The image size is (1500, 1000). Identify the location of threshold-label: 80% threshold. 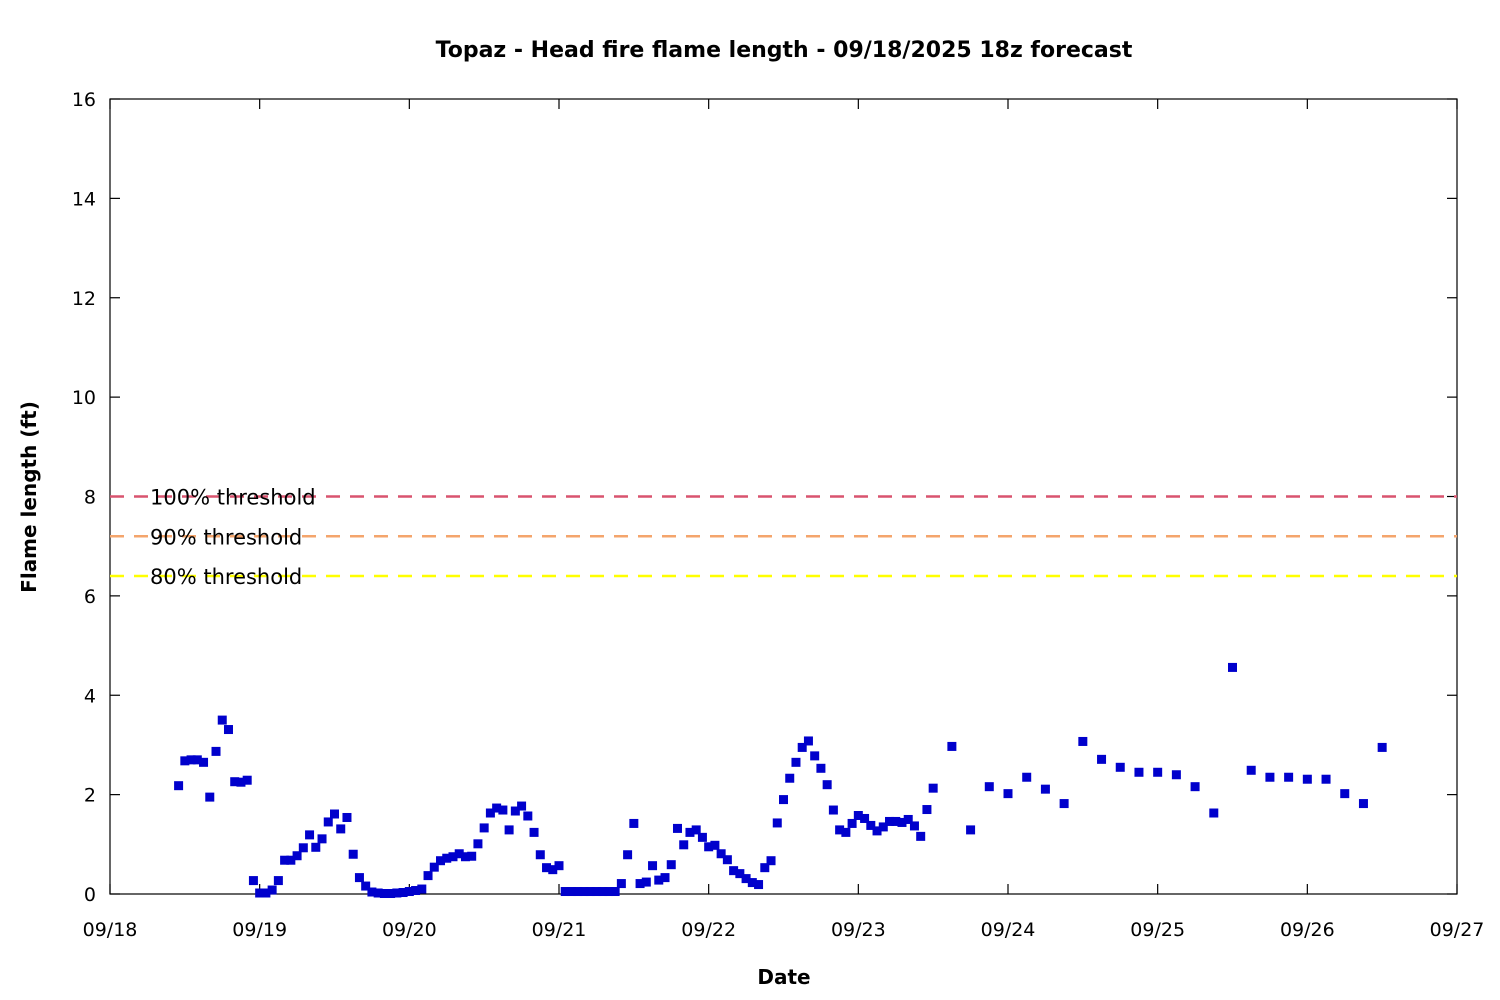
(226, 577).